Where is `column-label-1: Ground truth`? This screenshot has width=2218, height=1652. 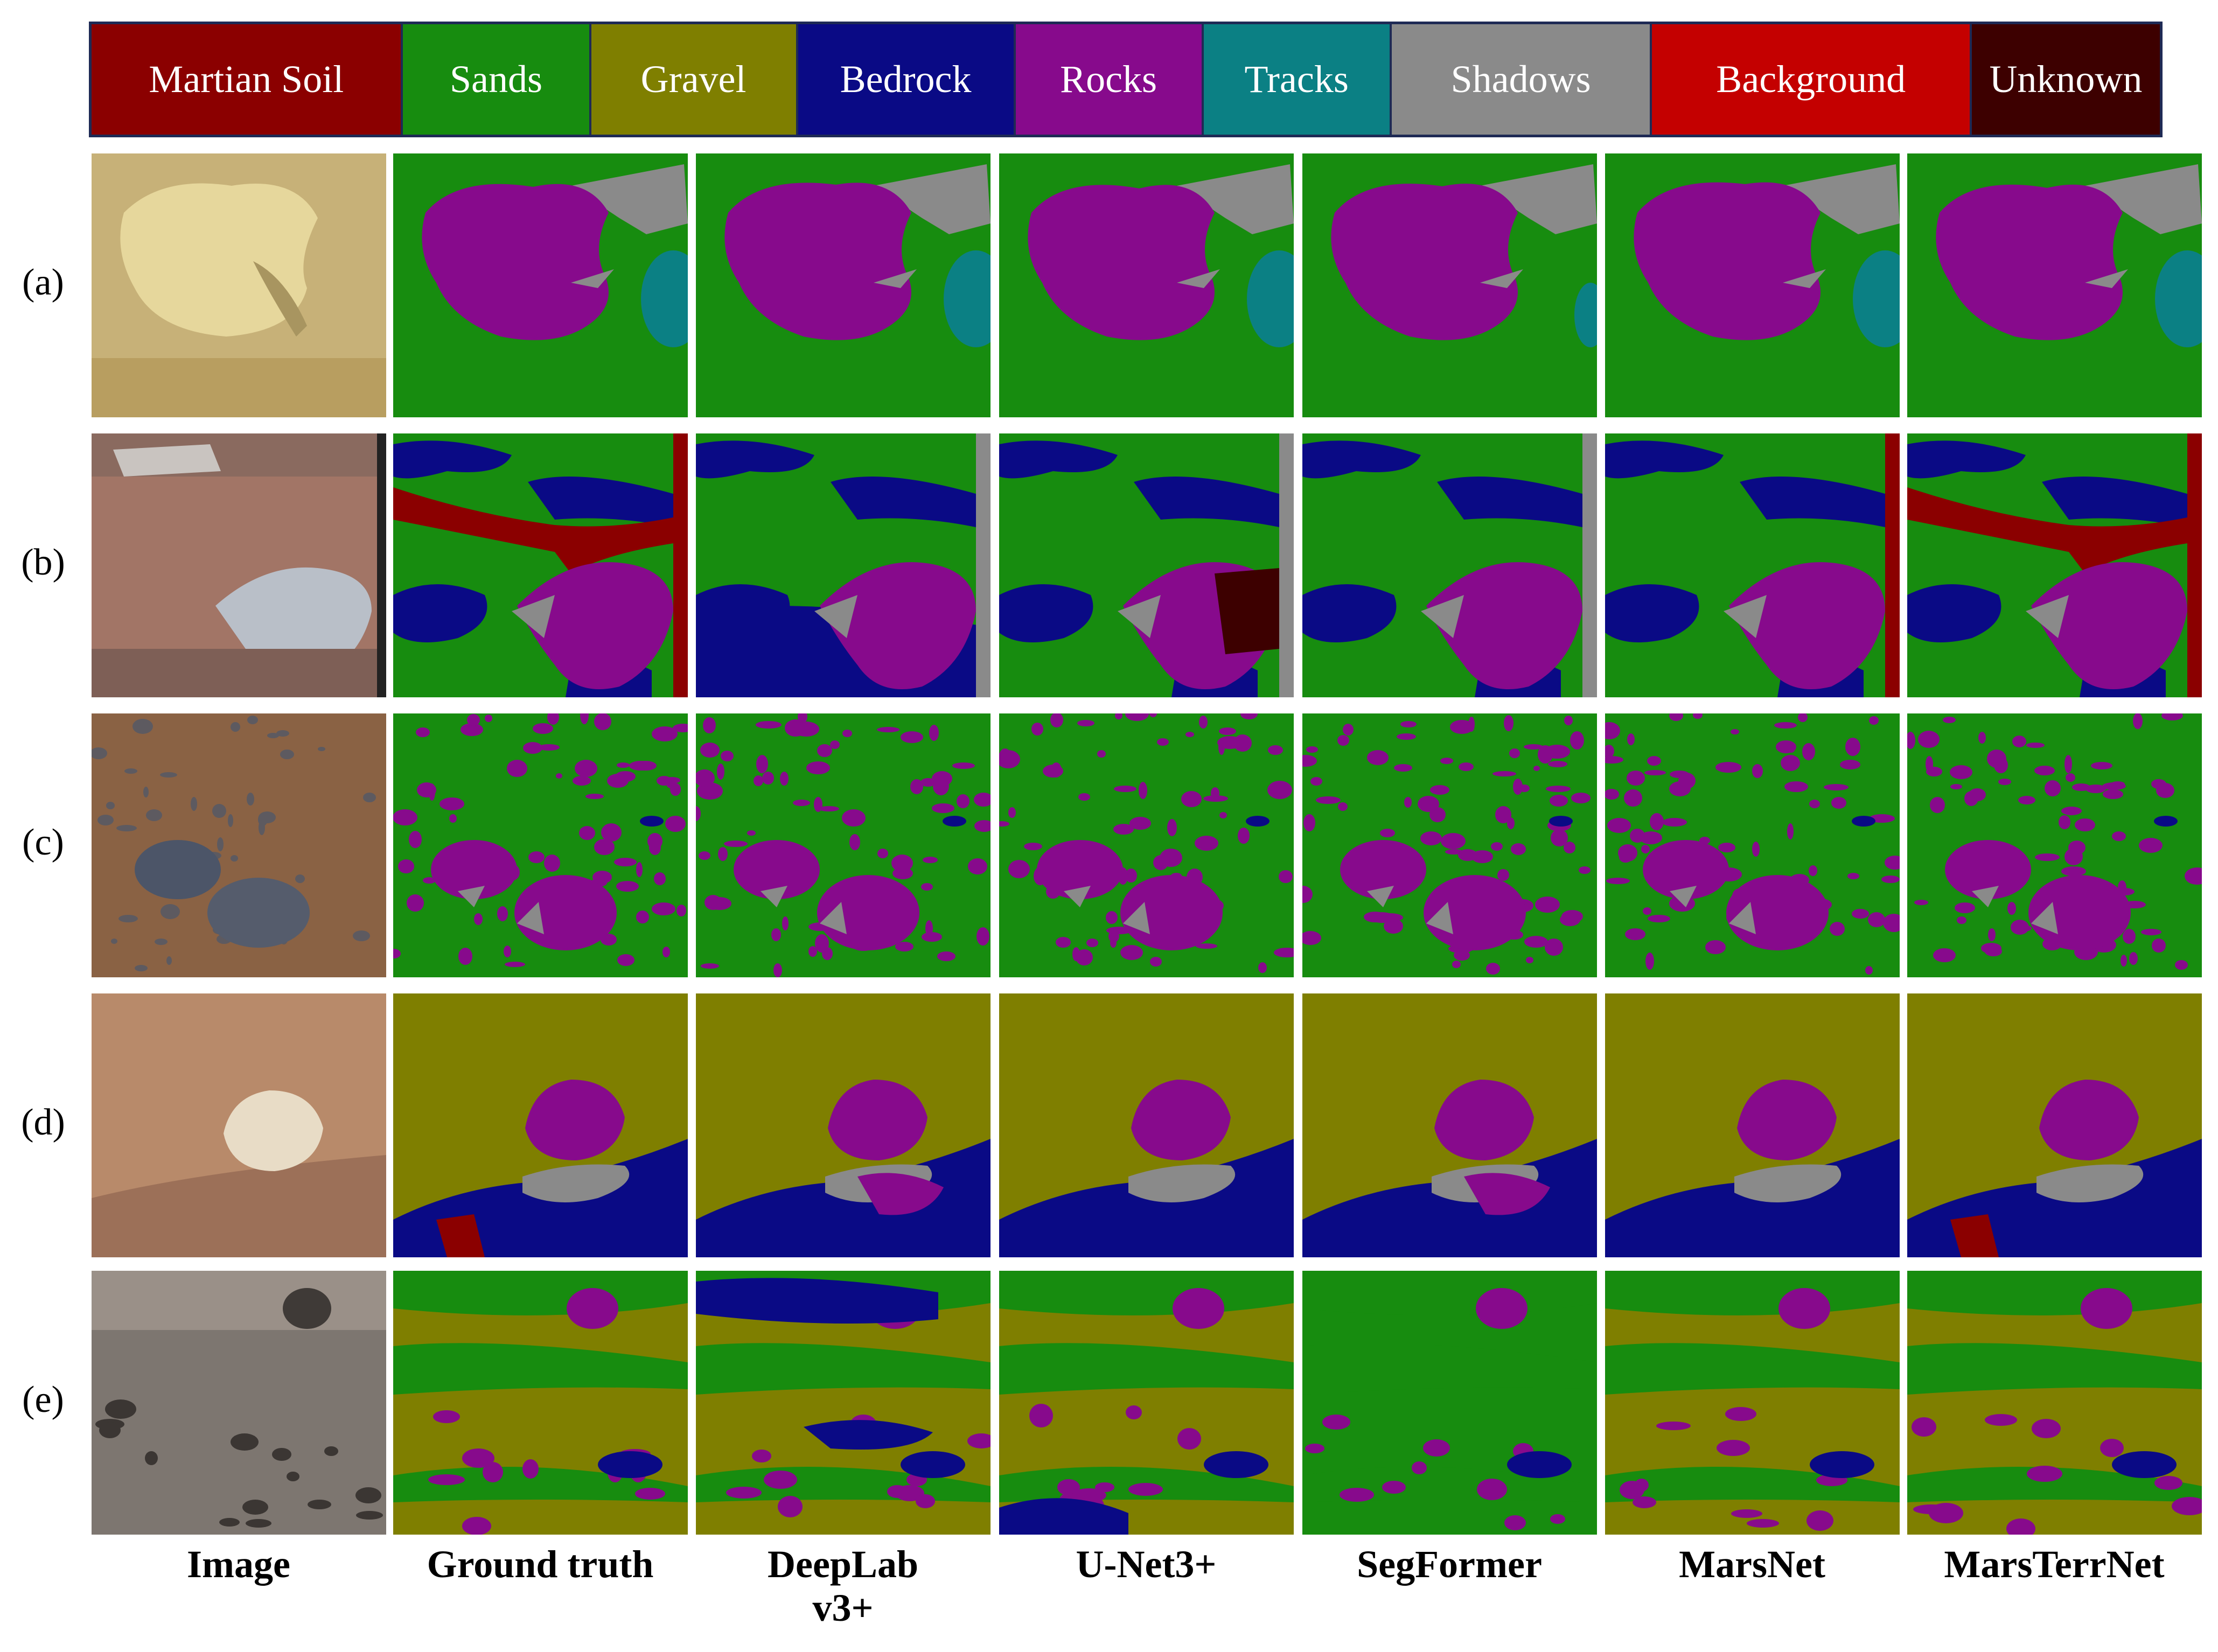
column-label-1: Ground truth is located at coordinates (540, 1564).